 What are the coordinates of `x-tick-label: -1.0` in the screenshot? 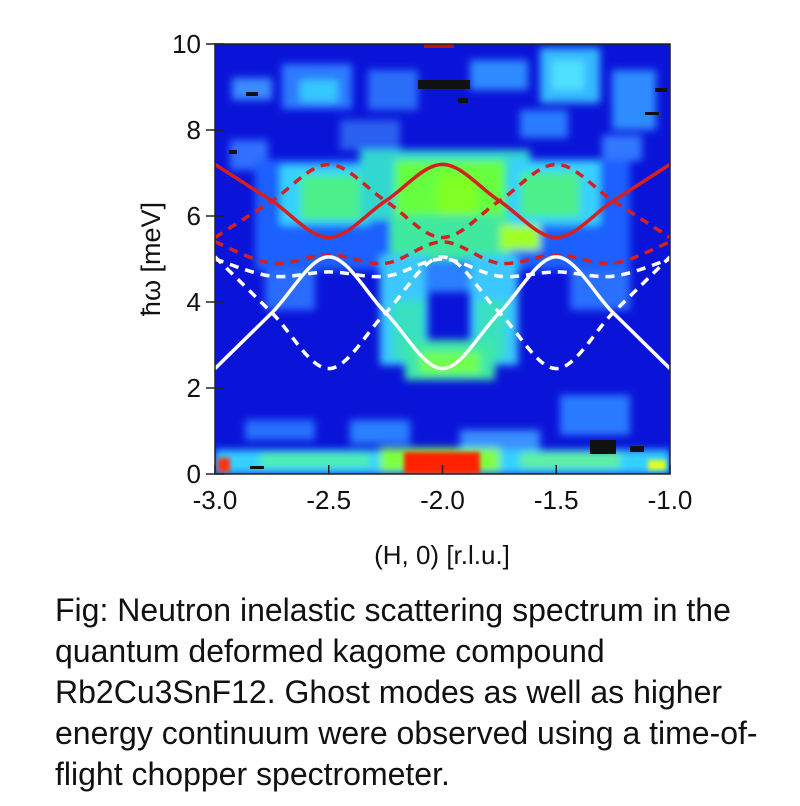 It's located at (670, 500).